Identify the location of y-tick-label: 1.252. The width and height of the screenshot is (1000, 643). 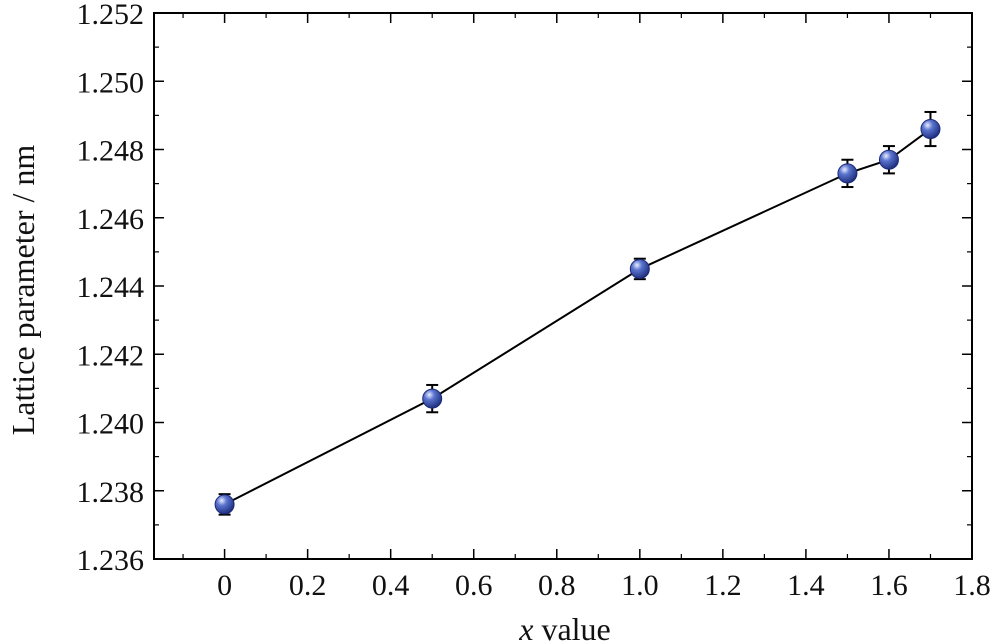
(111, 15).